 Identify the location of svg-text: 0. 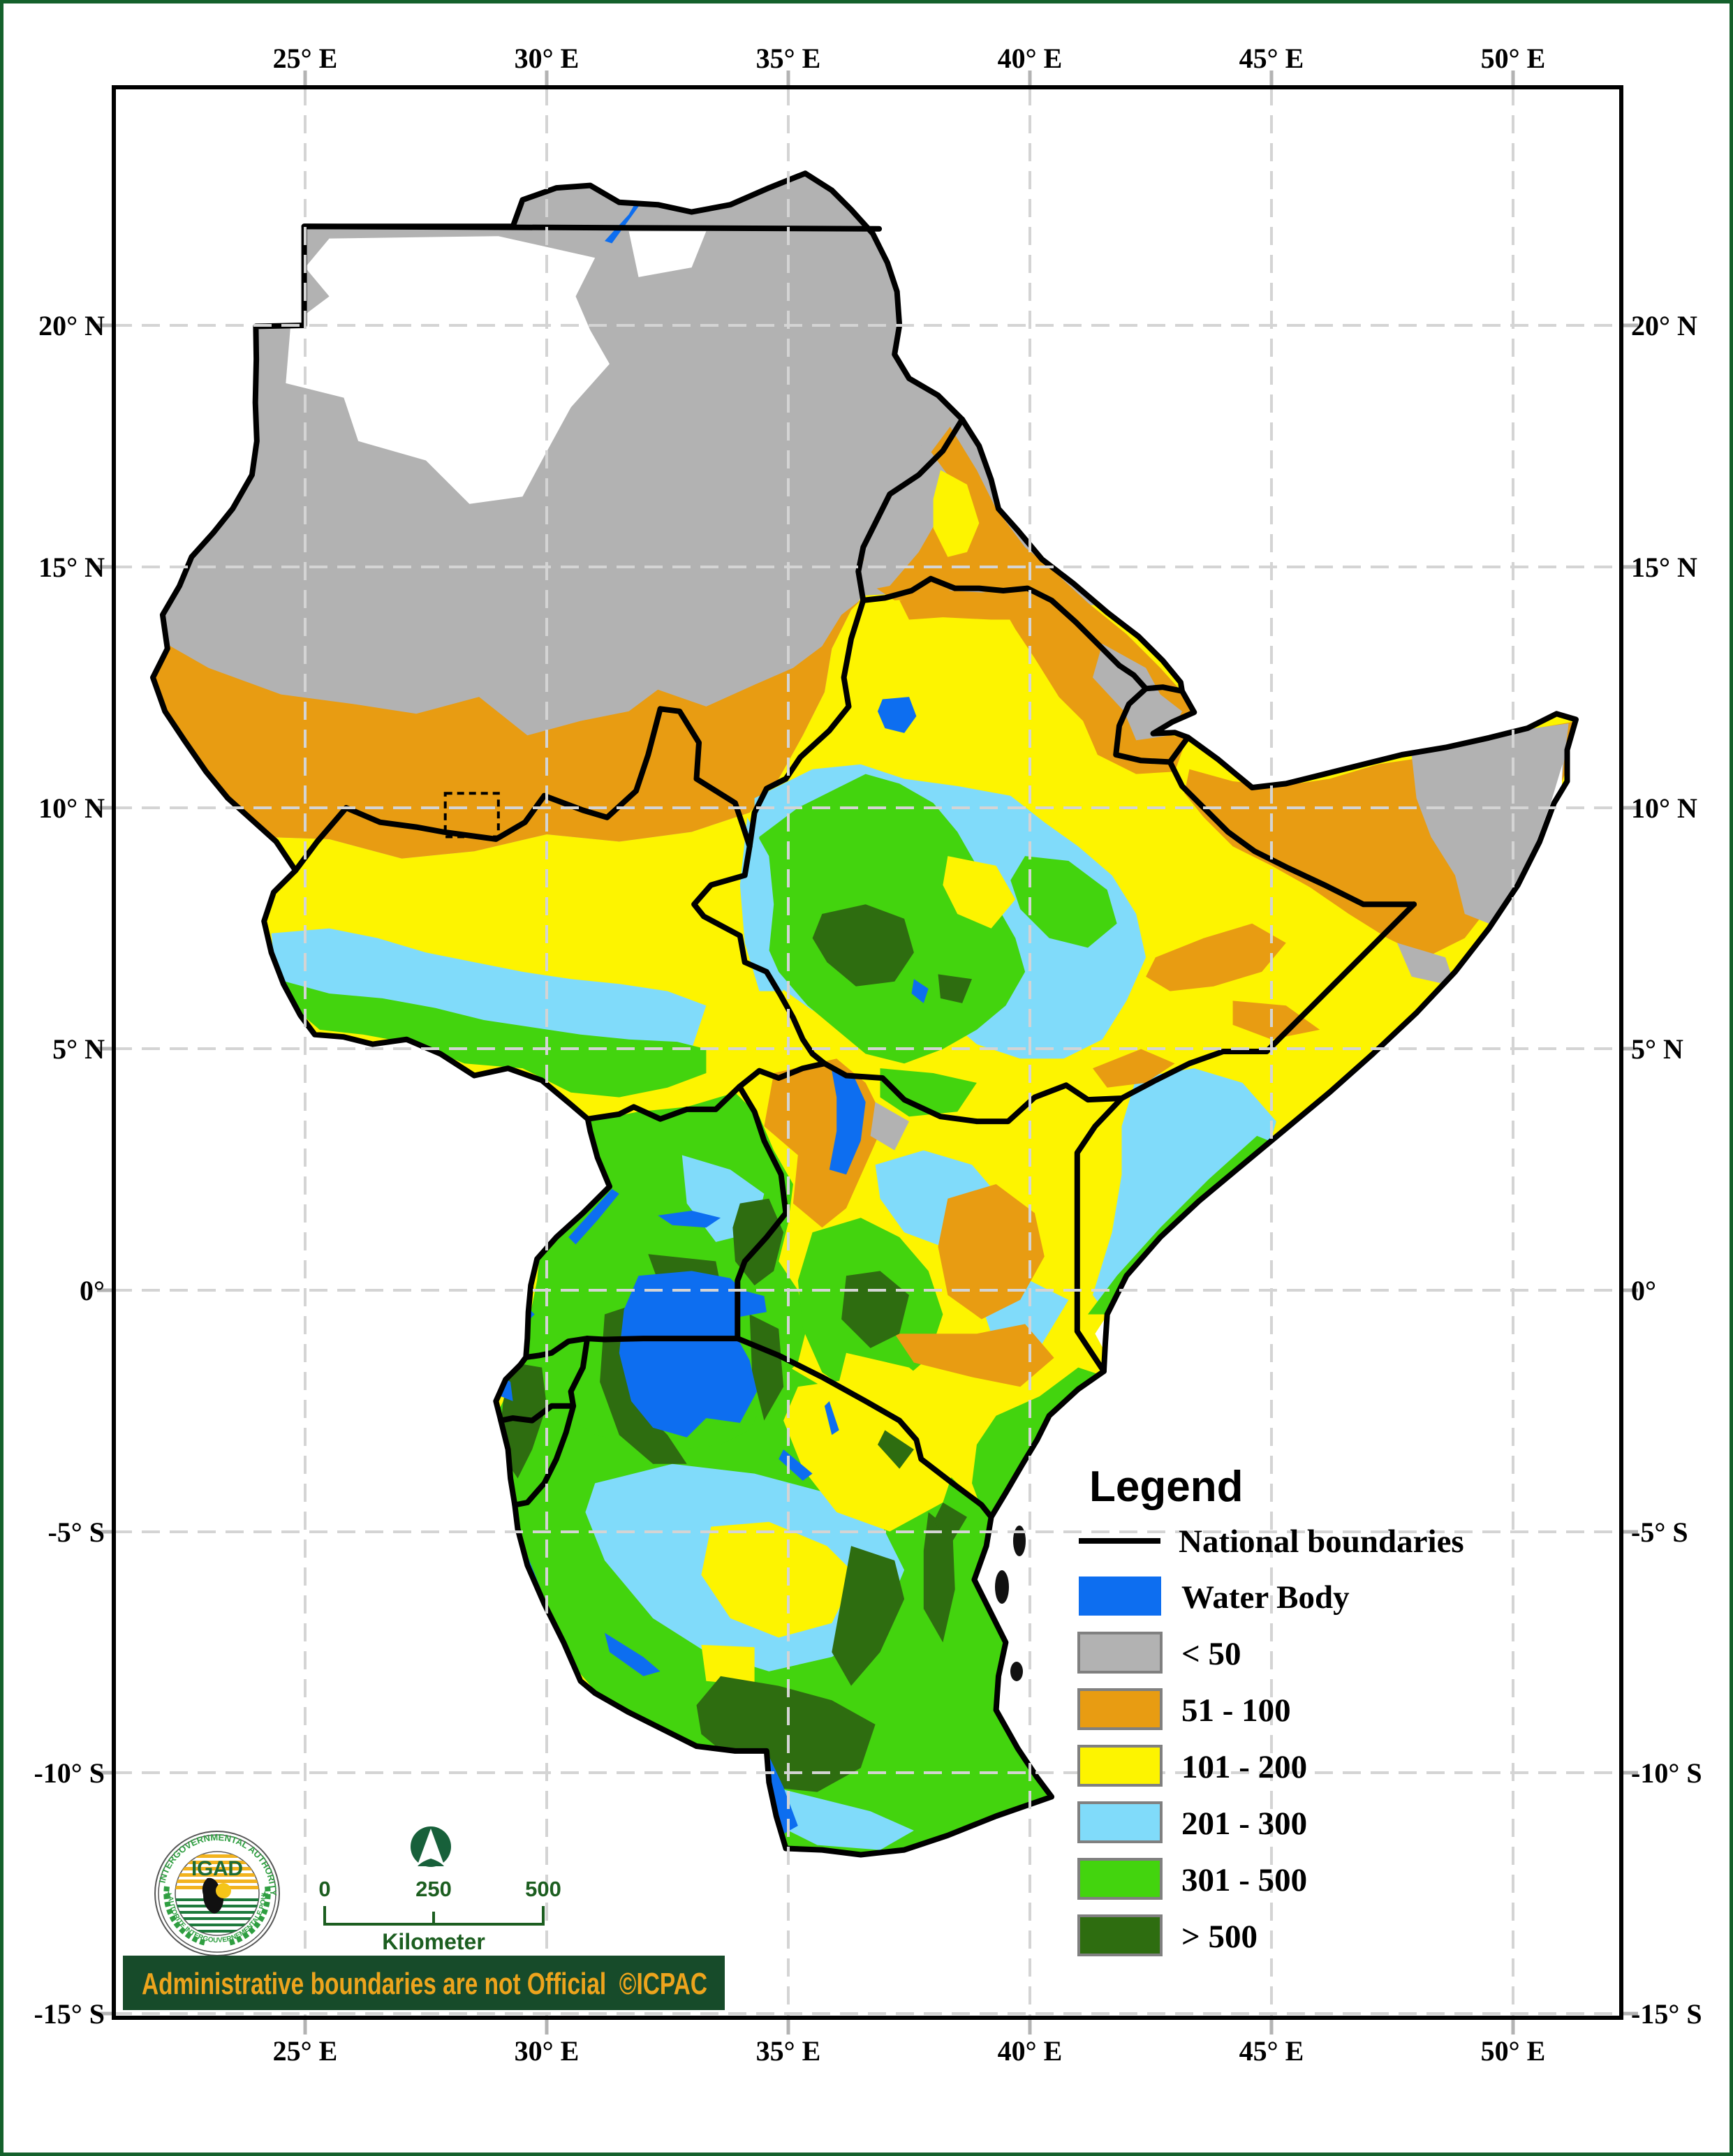
(324, 1889).